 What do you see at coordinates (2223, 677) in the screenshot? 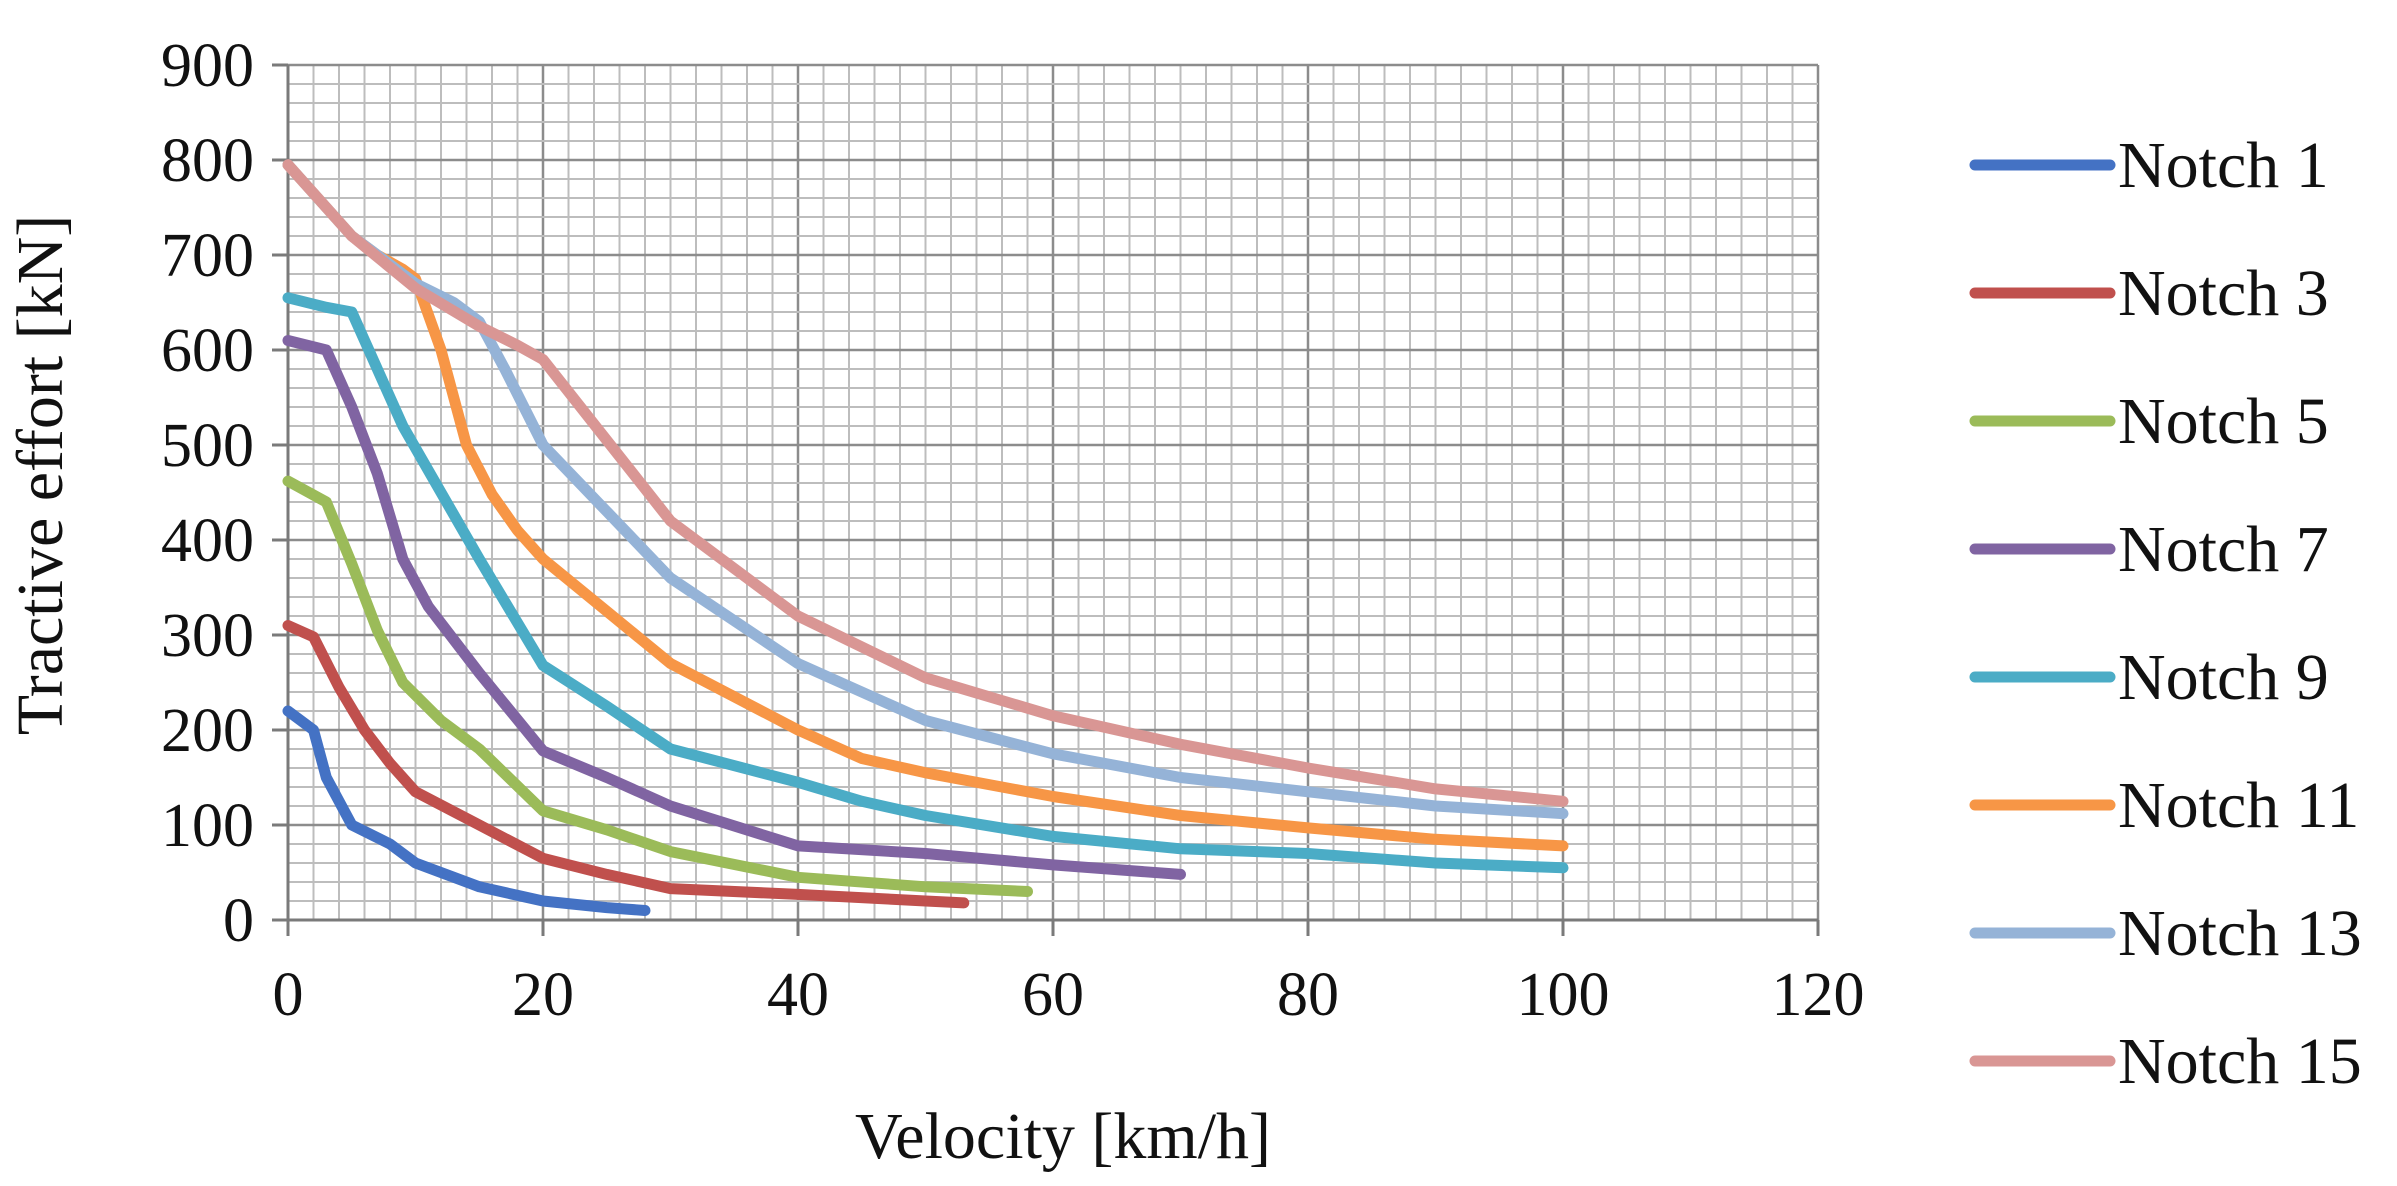
I see `legend-label-notch-9: Notch 9` at bounding box center [2223, 677].